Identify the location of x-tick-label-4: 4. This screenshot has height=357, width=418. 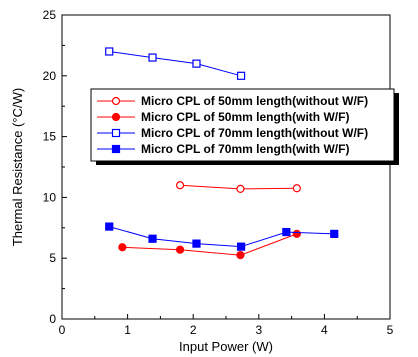
(324, 330).